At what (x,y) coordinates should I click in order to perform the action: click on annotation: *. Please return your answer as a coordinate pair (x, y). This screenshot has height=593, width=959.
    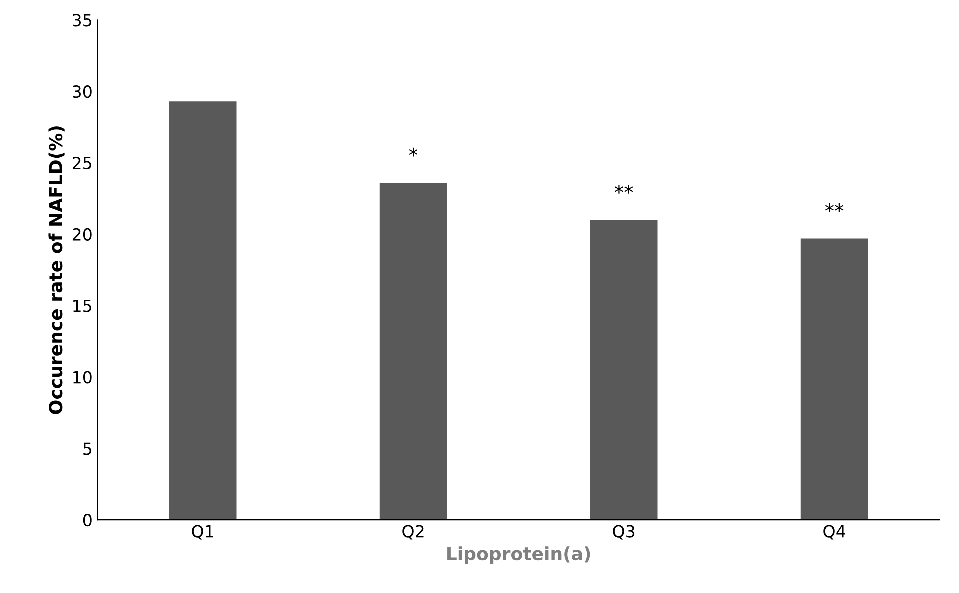
    Looking at the image, I should click on (413, 152).